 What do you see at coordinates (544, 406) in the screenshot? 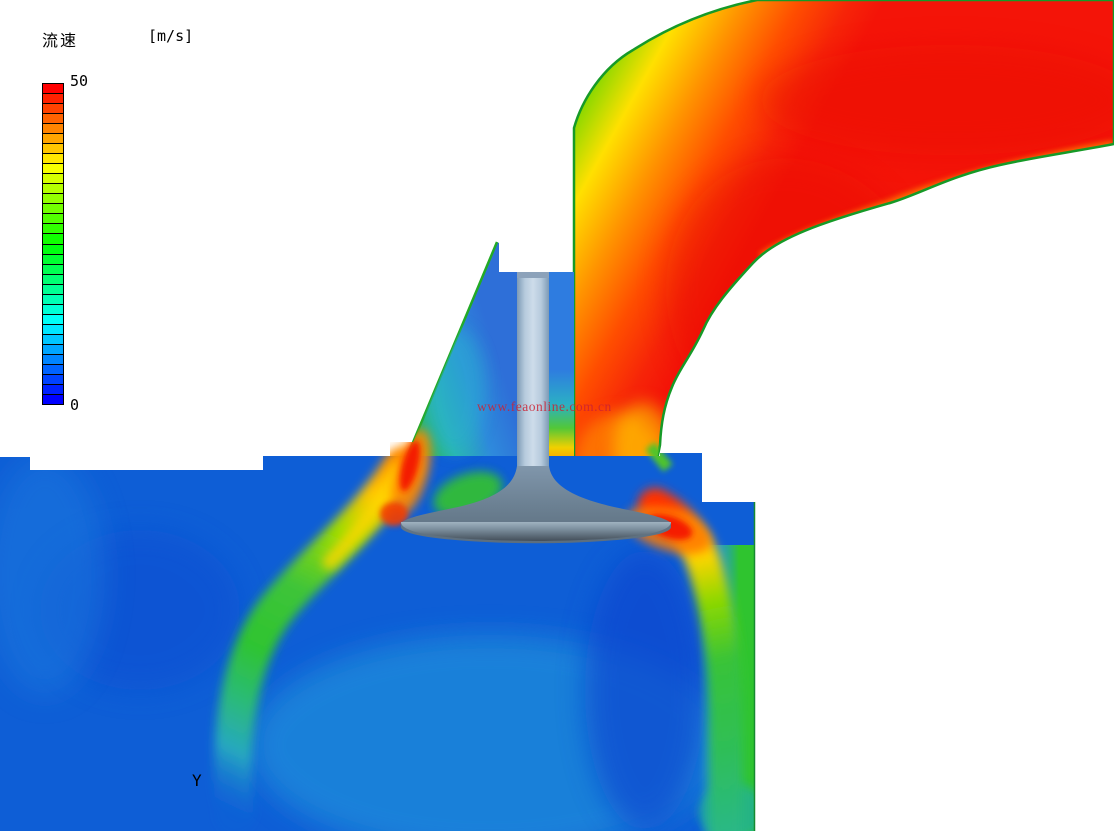
I see `watermark: www.feaonline.com.cn` at bounding box center [544, 406].